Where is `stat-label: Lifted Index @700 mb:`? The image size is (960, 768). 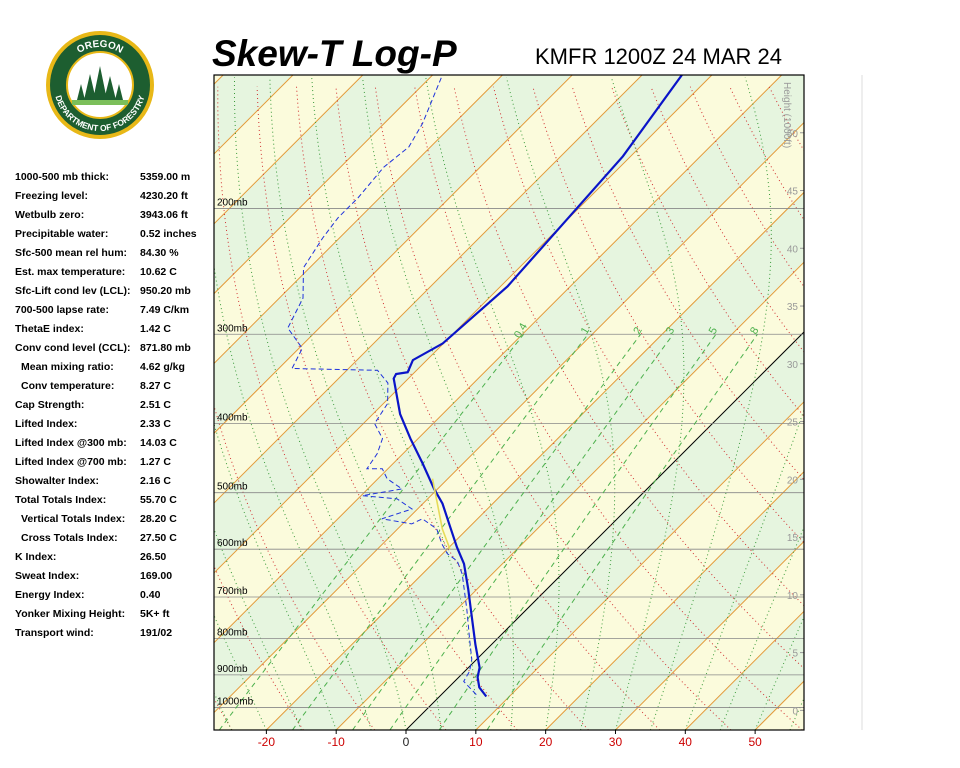 stat-label: Lifted Index @700 mb: is located at coordinates (71, 462).